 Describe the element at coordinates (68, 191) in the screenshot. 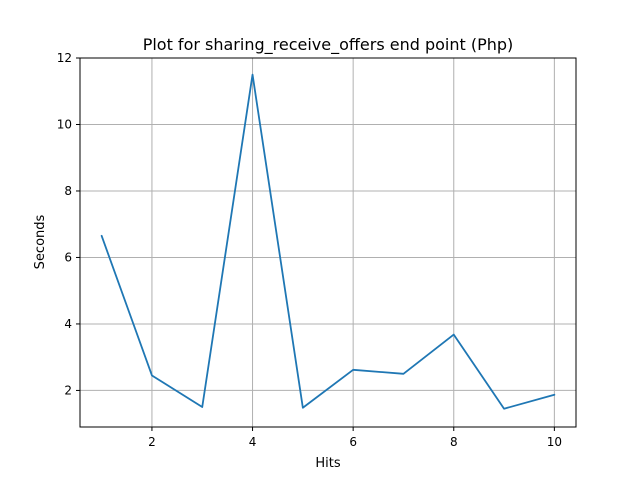

I see `y-tick-label-8: 8` at that location.